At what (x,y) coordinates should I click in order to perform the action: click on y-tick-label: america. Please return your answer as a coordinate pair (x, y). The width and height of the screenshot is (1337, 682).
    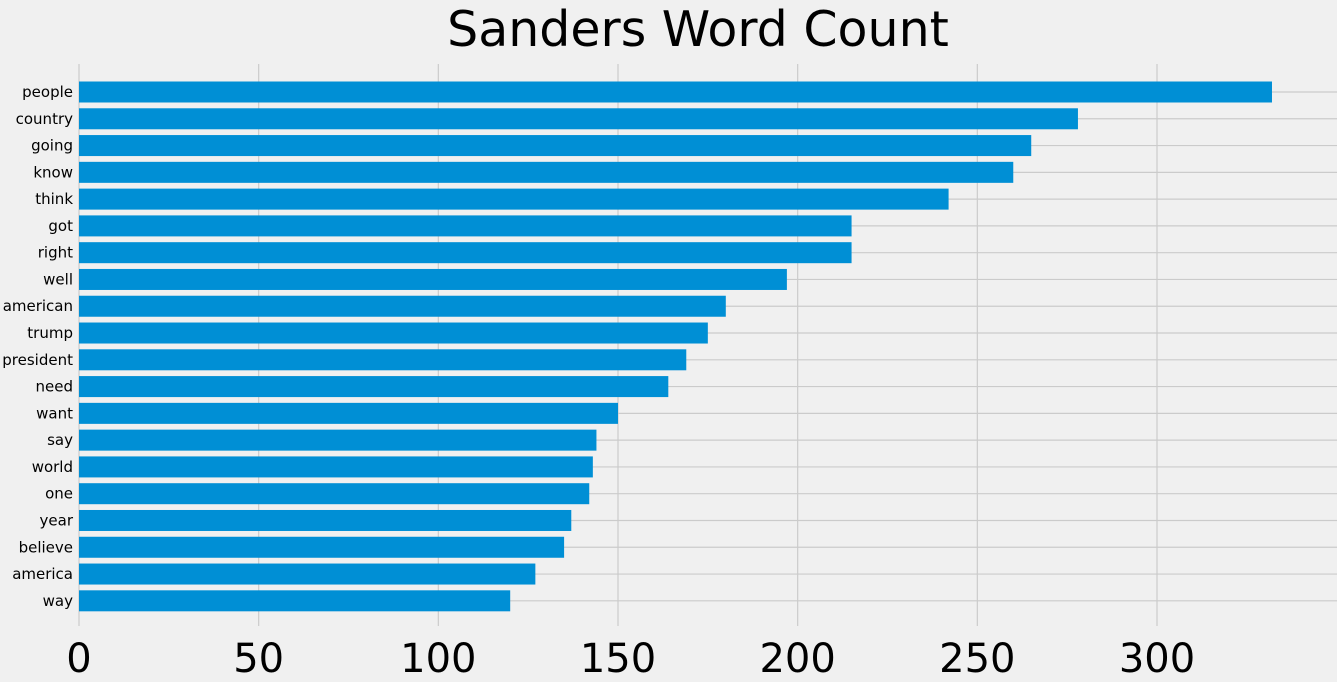
    Looking at the image, I should click on (42, 574).